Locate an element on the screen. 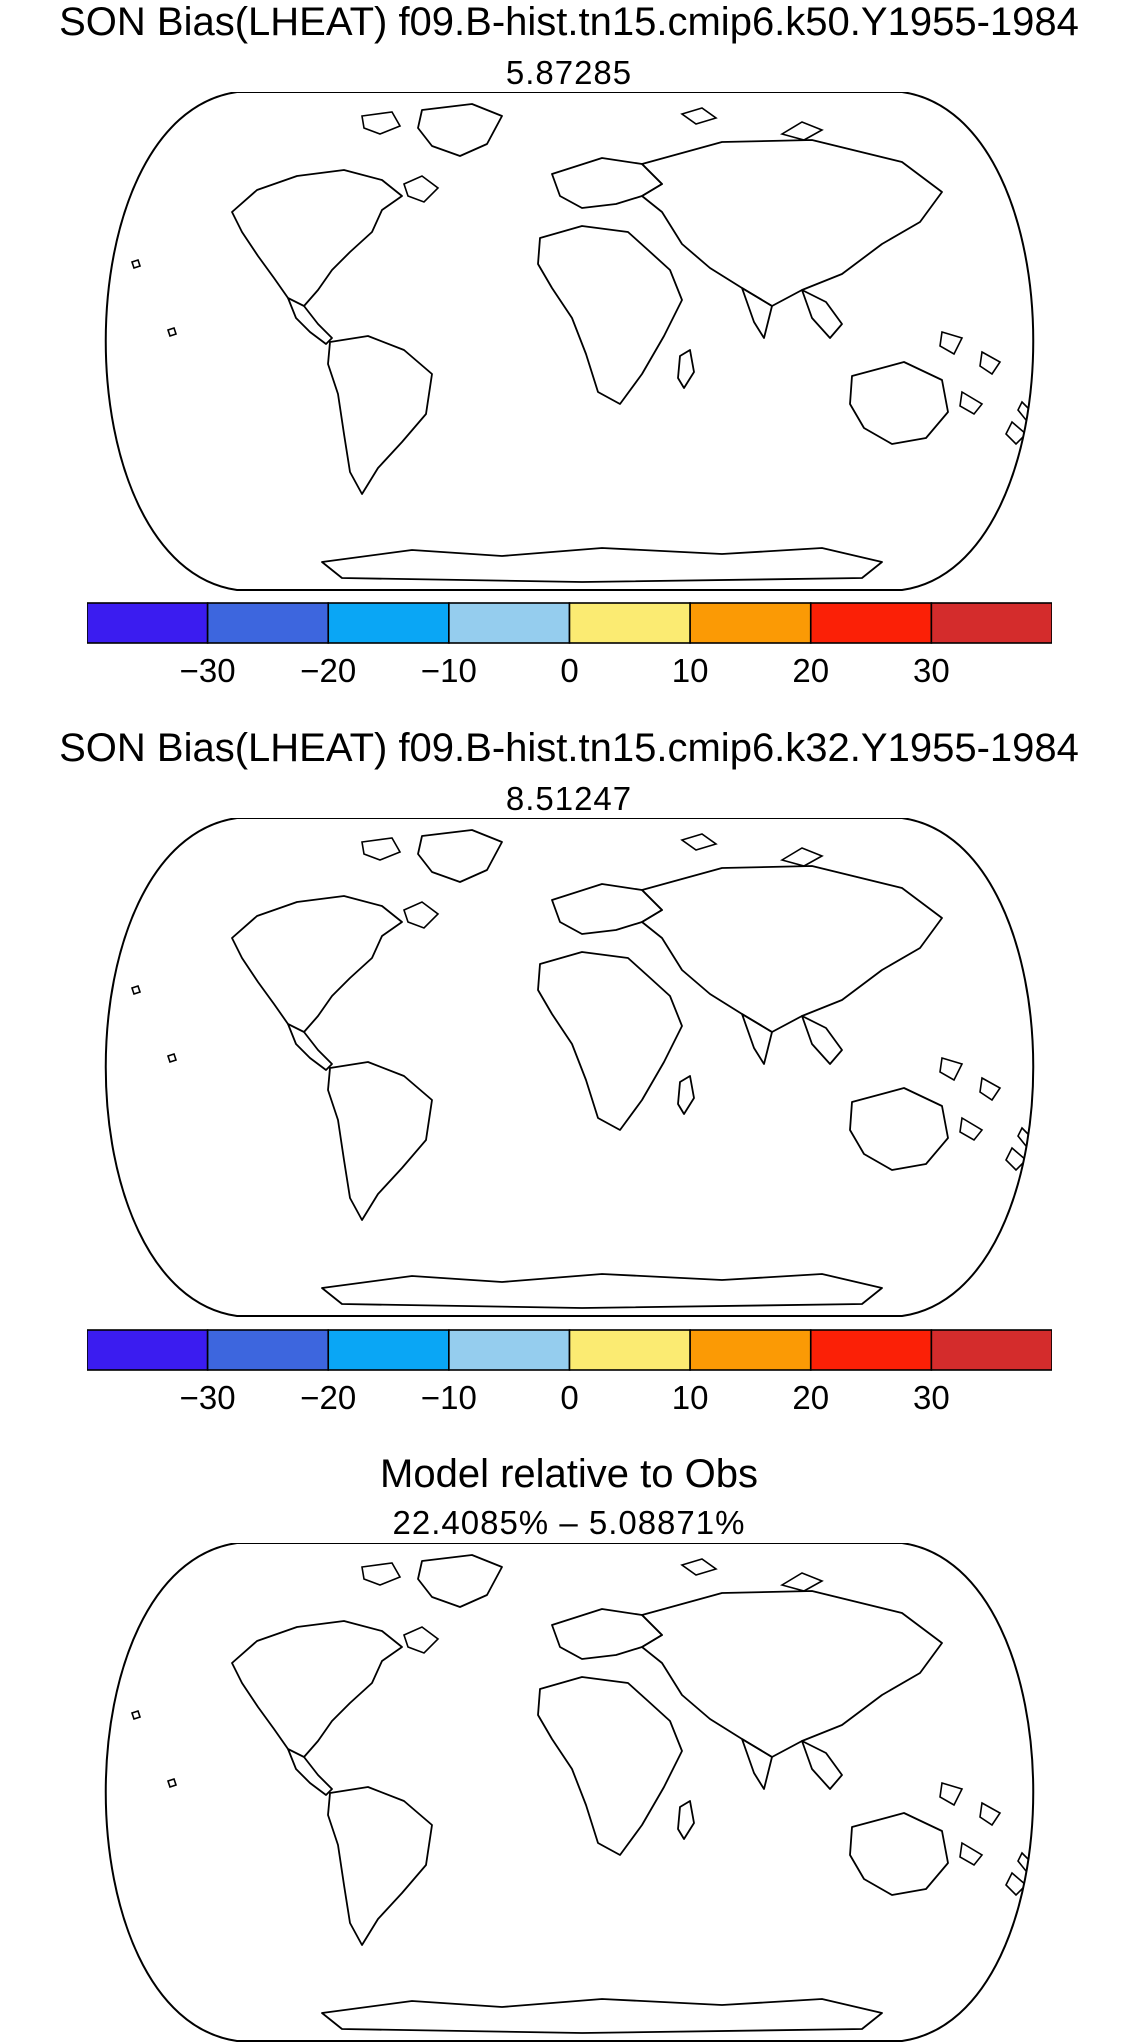 This screenshot has height=2043, width=1138. coastline-india is located at coordinates (757, 1764).